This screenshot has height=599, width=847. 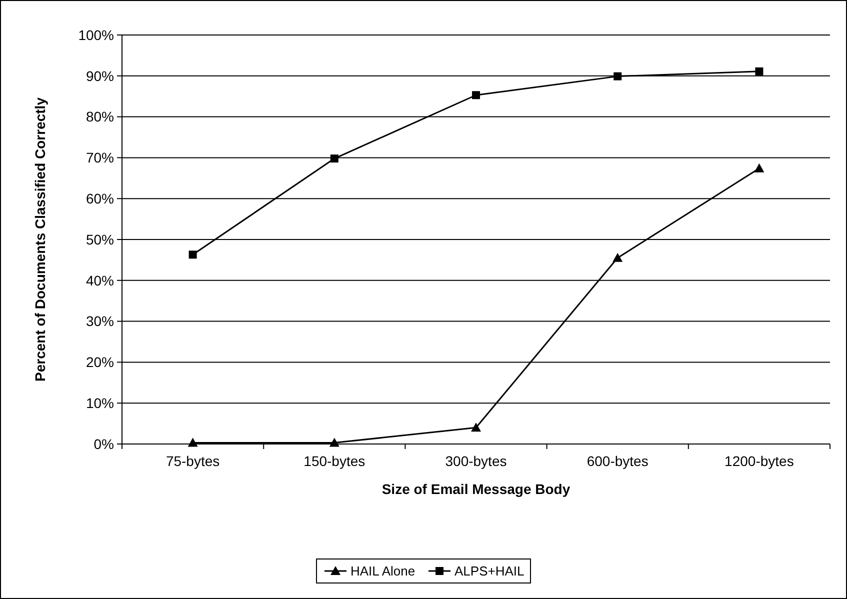 I want to click on y-tick-label: 90%, so click(x=100, y=76).